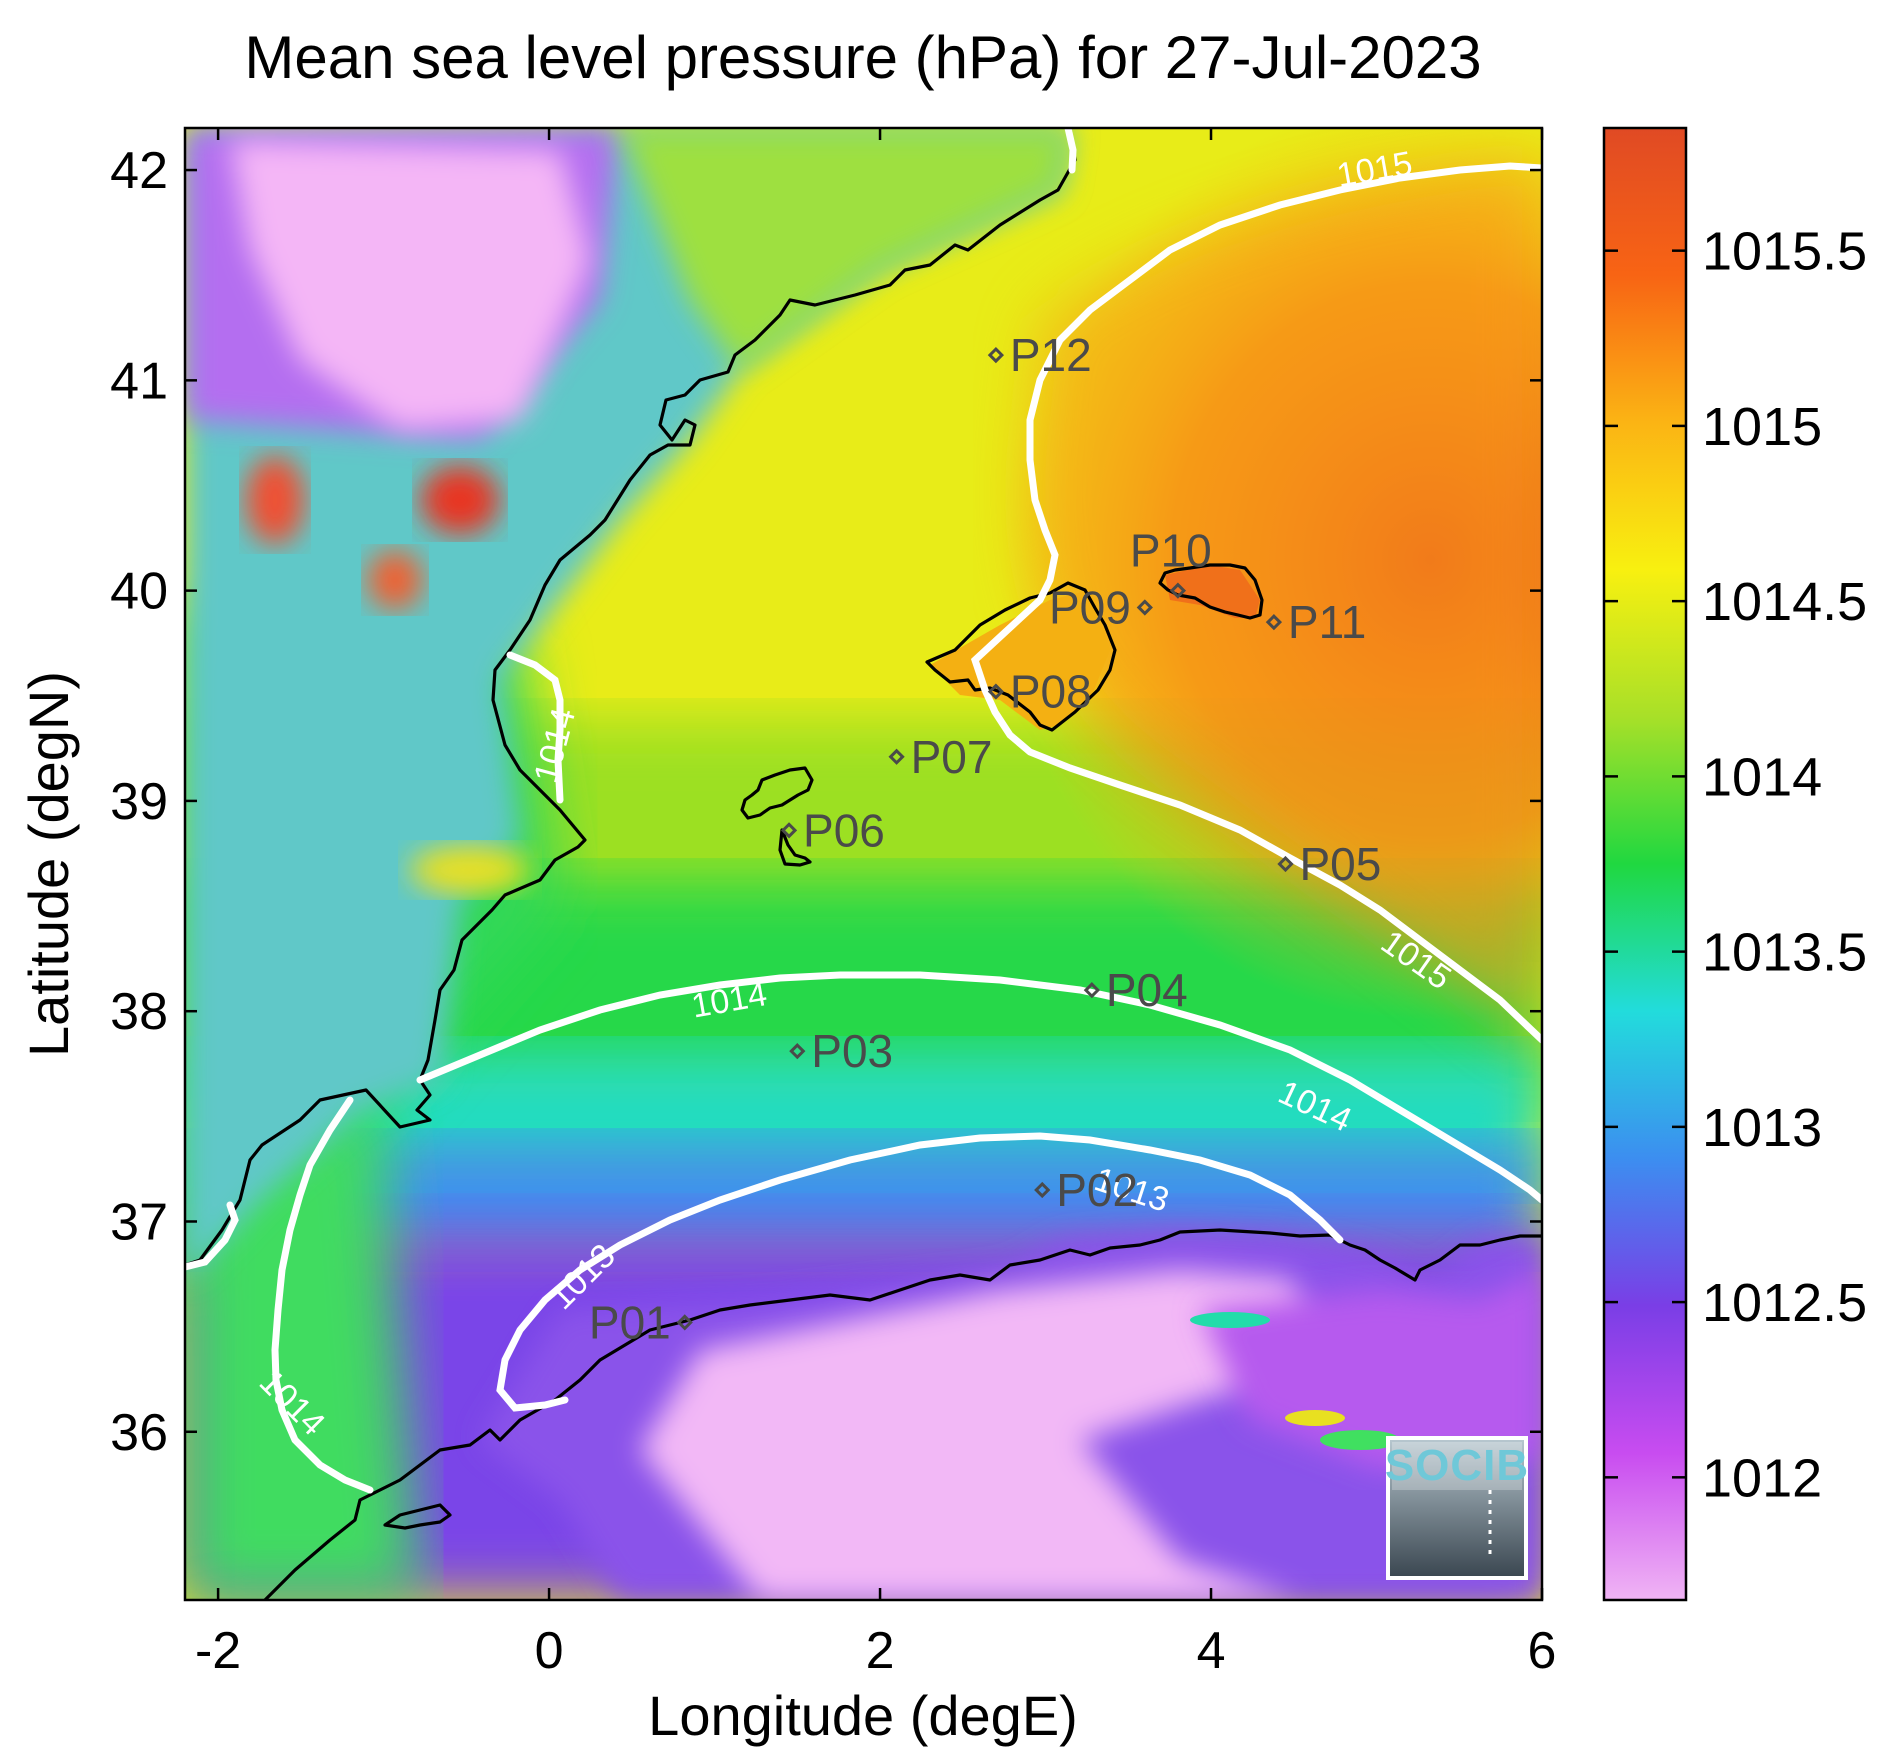  What do you see at coordinates (1327, 622) in the screenshot?
I see `station-label: P11` at bounding box center [1327, 622].